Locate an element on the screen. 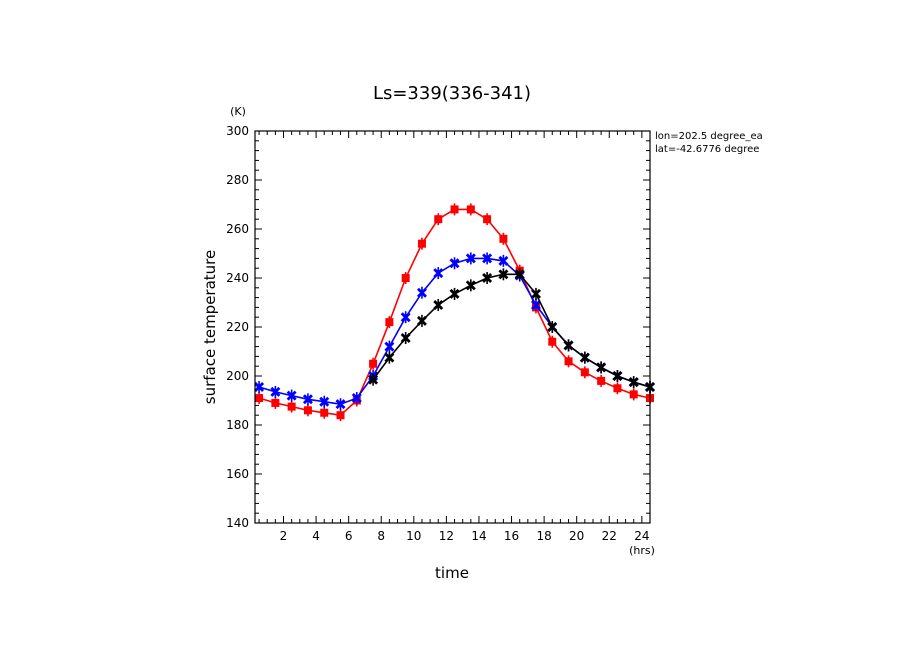  x-axis-title: time is located at coordinates (452, 573).